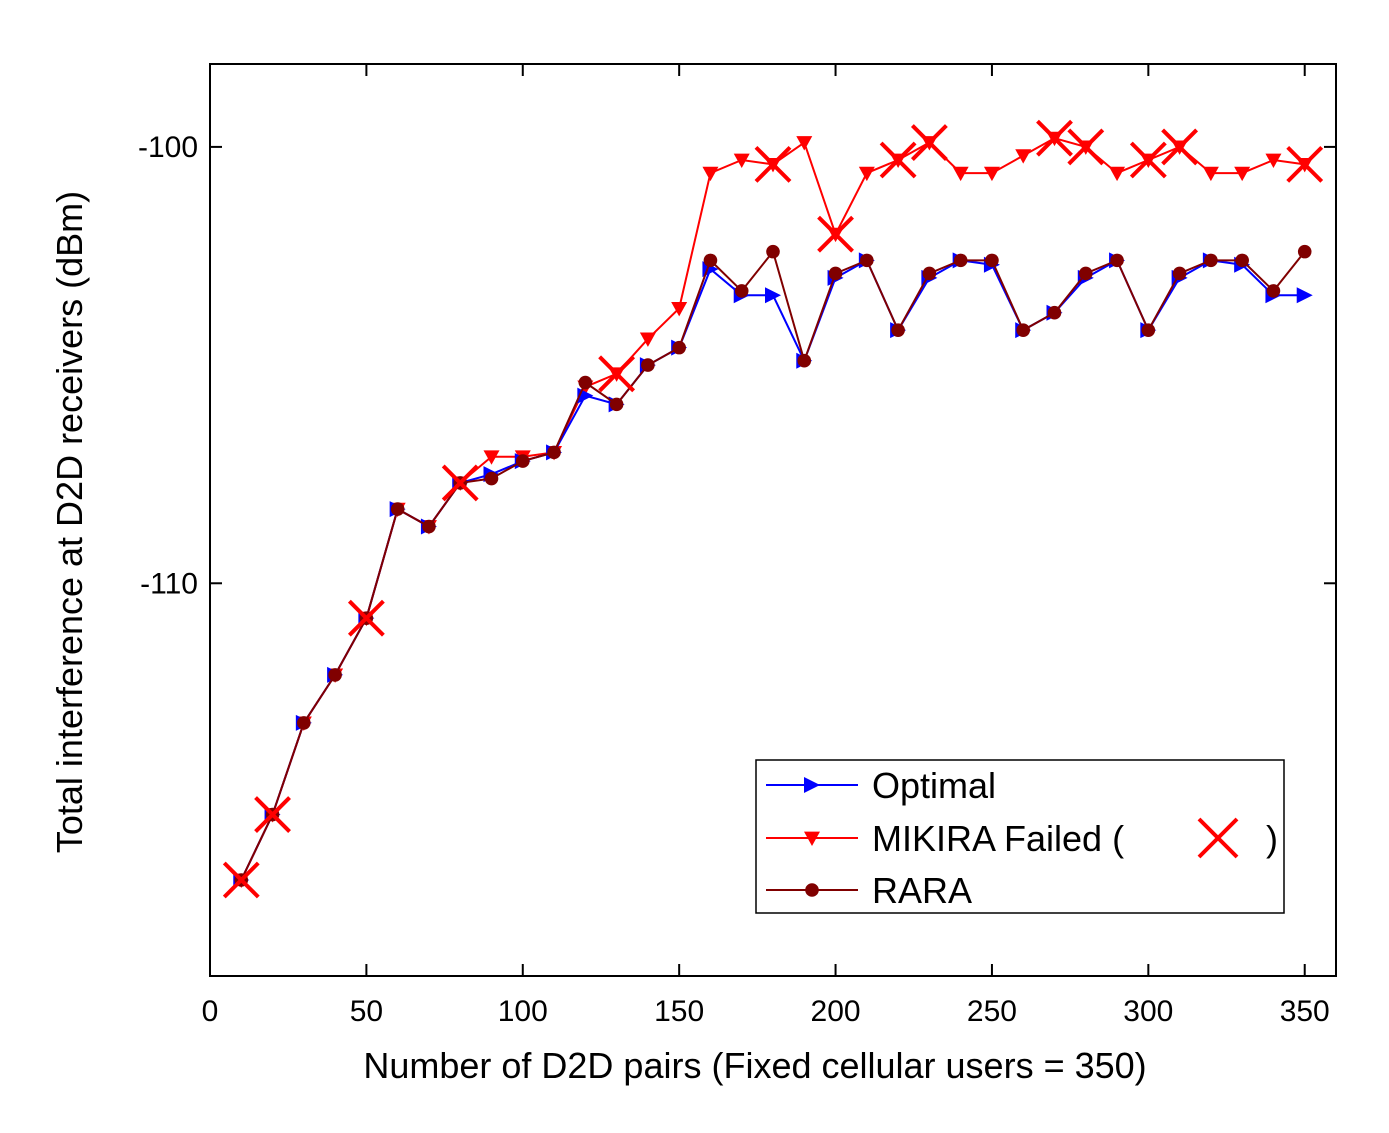 This screenshot has width=1389, height=1133. Describe the element at coordinates (168, 147) in the screenshot. I see `y-tick-label: -100` at that location.